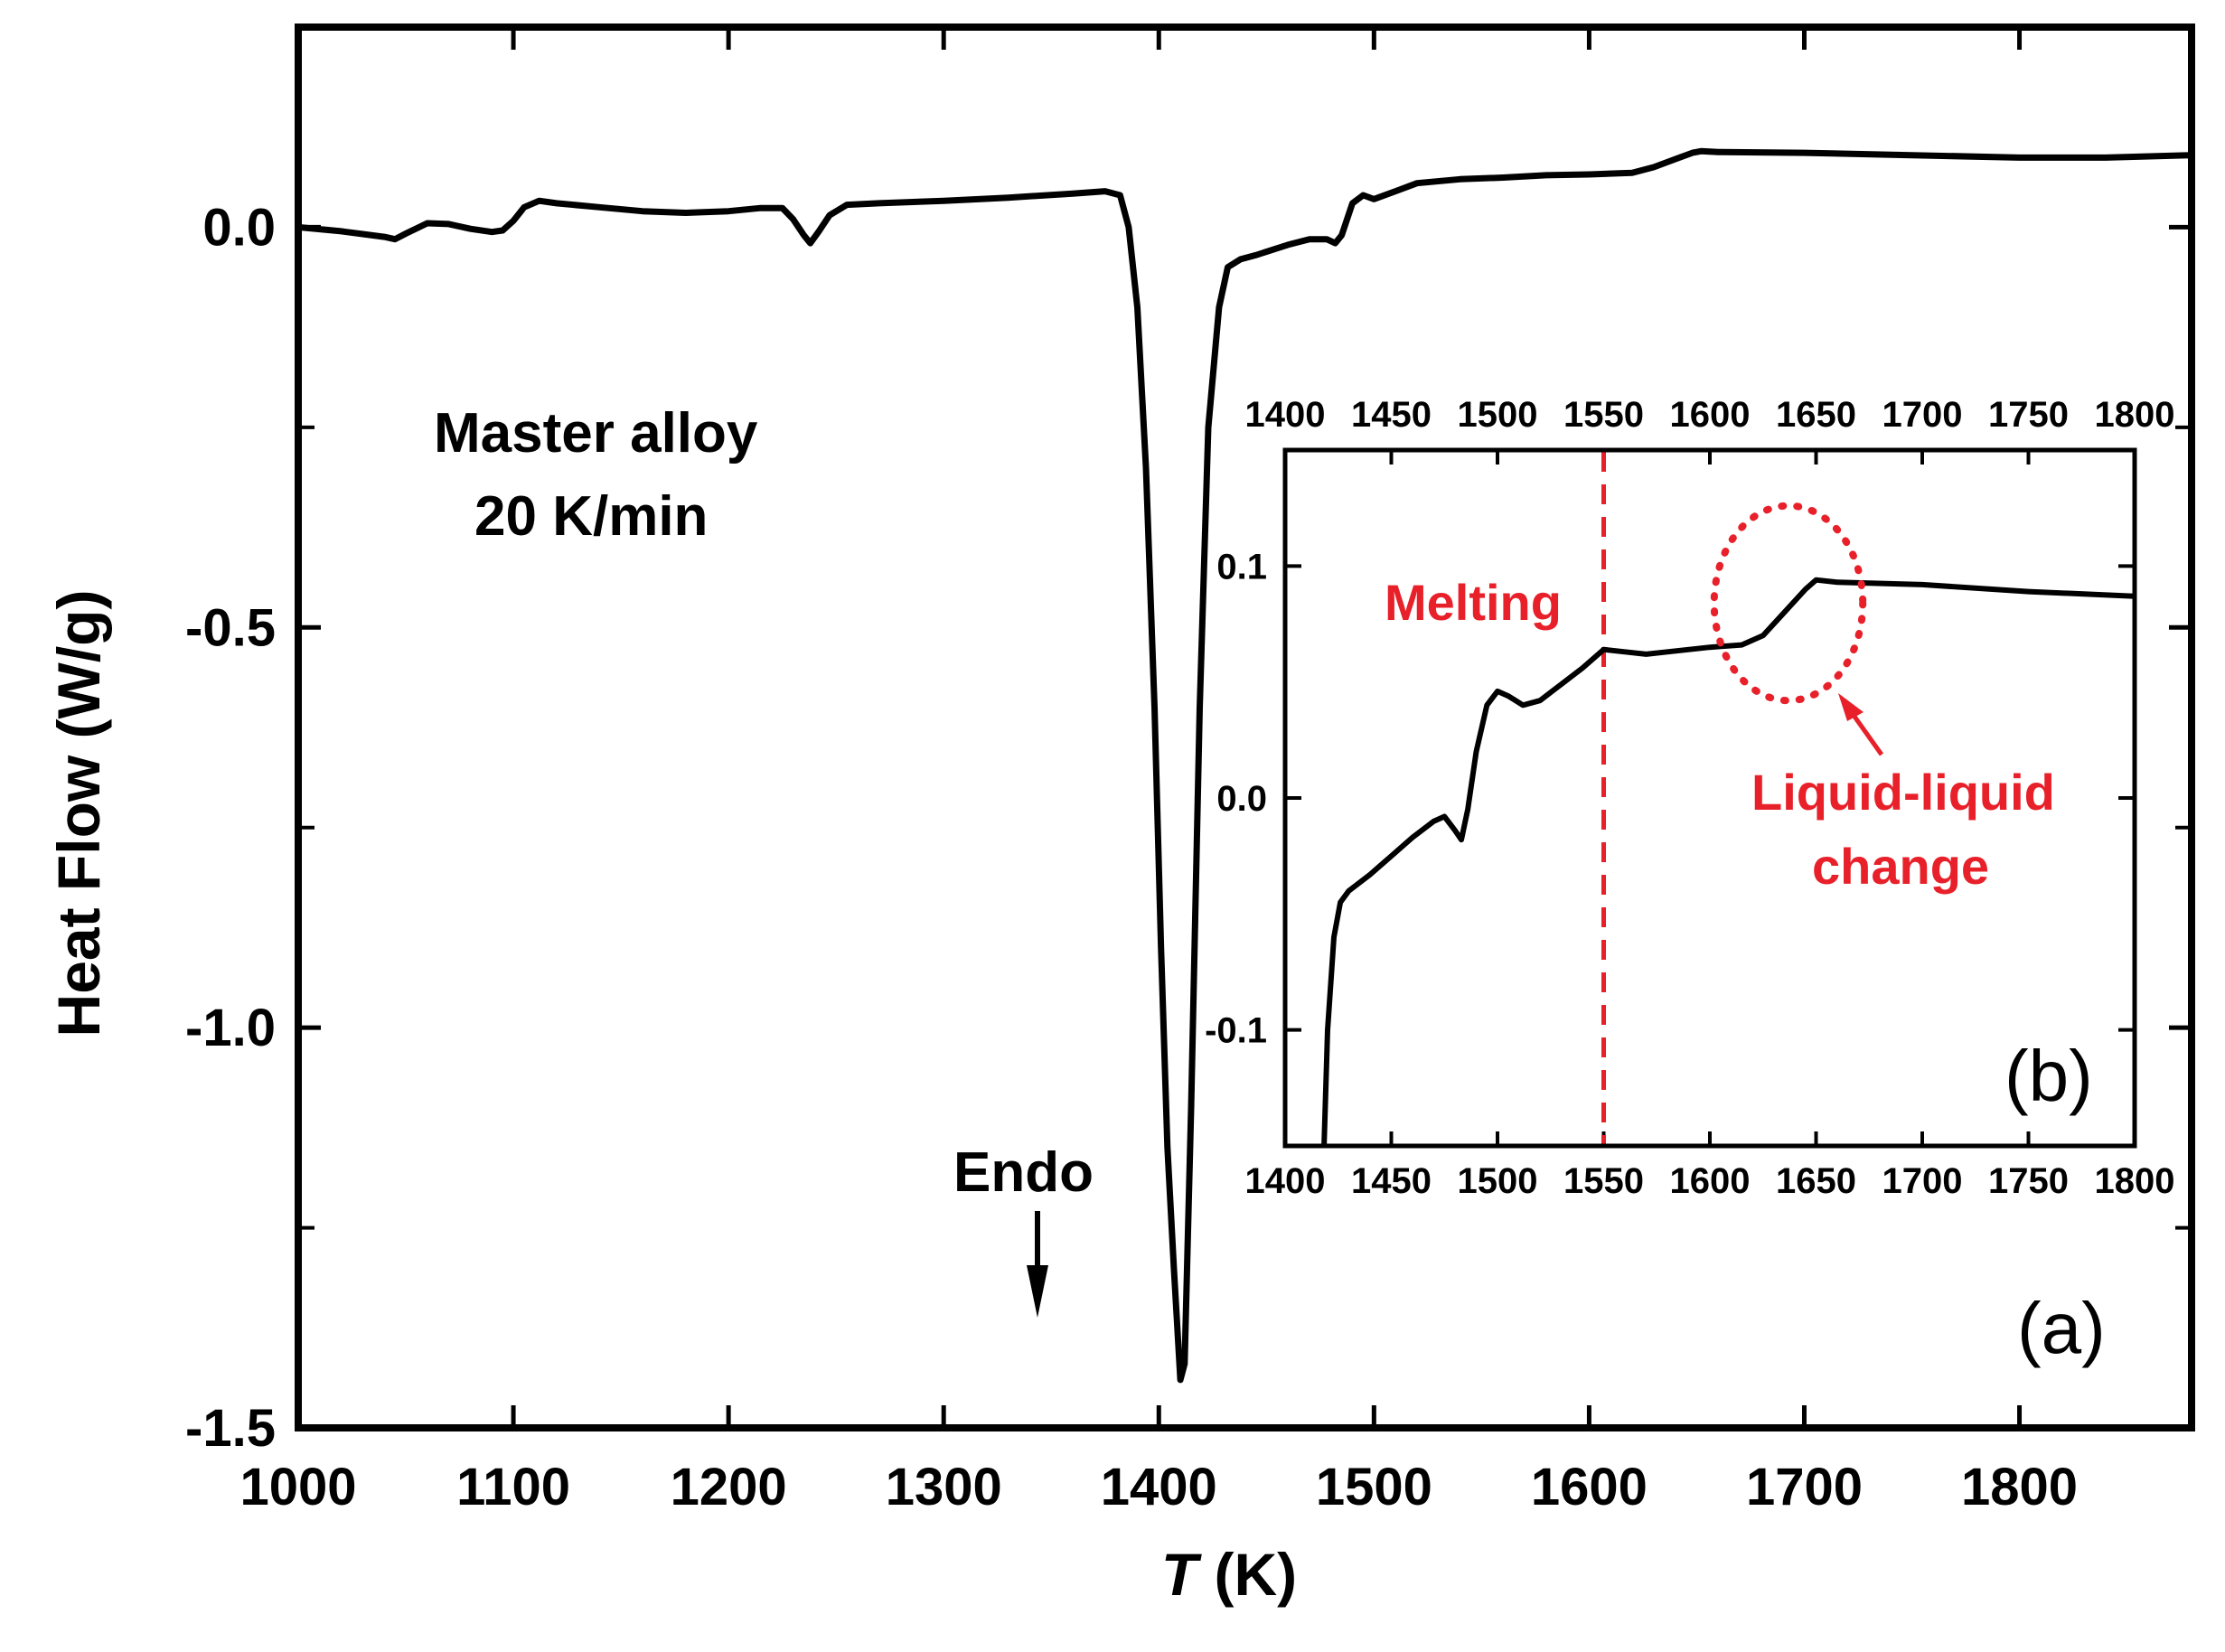 The width and height of the screenshot is (2225, 1652). I want to click on main-x-tick-label: 1800, so click(2019, 1487).